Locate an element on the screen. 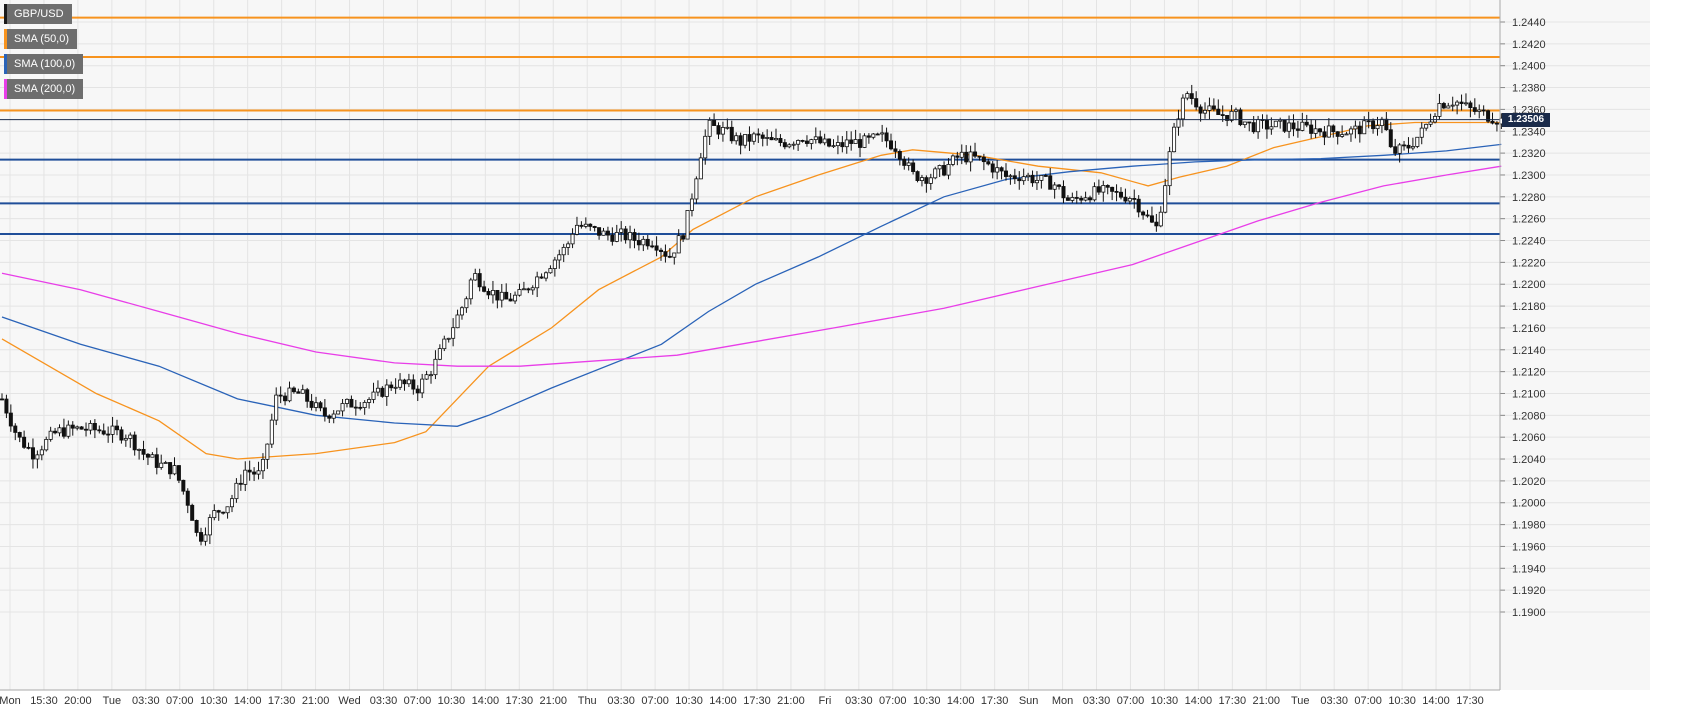 Image resolution: width=1707 pixels, height=712 pixels. legend-item-sma100: SMA (100,0) is located at coordinates (44, 64).